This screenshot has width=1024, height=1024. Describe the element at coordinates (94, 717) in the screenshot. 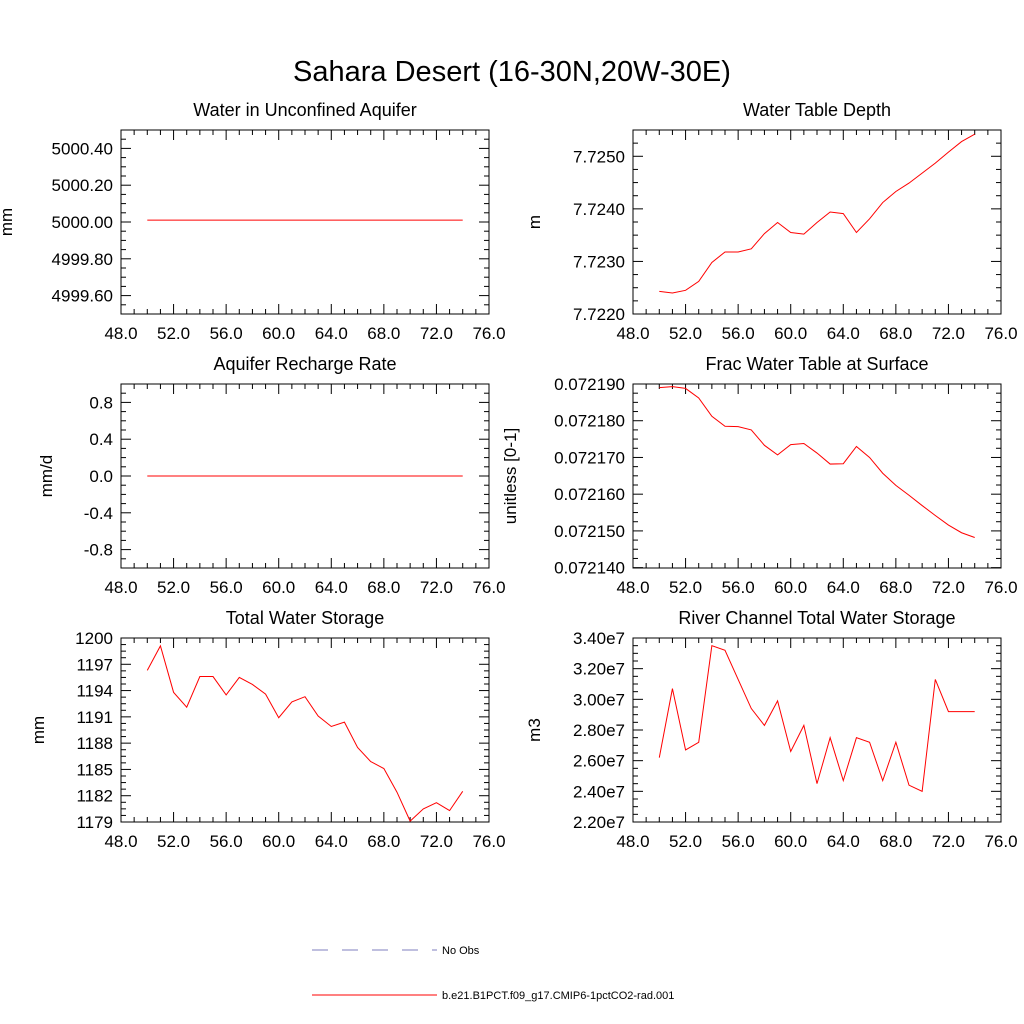

I see `y-tick-label: 1191` at that location.